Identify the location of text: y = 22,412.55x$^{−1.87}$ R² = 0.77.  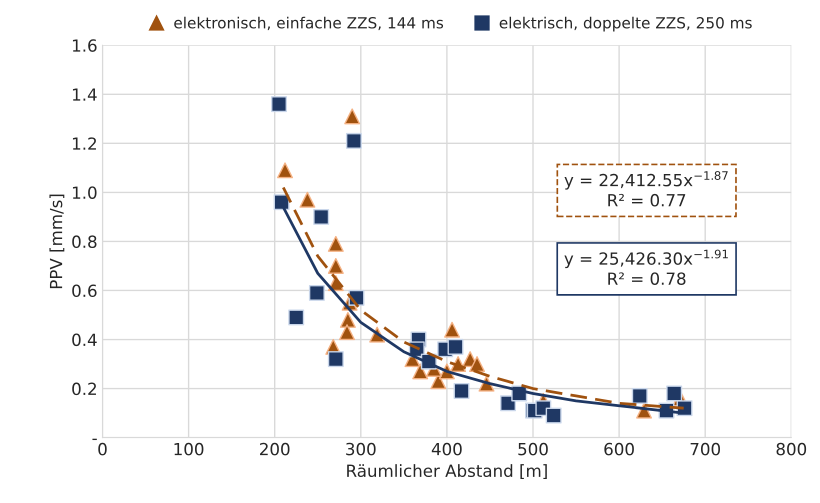
(646, 189).